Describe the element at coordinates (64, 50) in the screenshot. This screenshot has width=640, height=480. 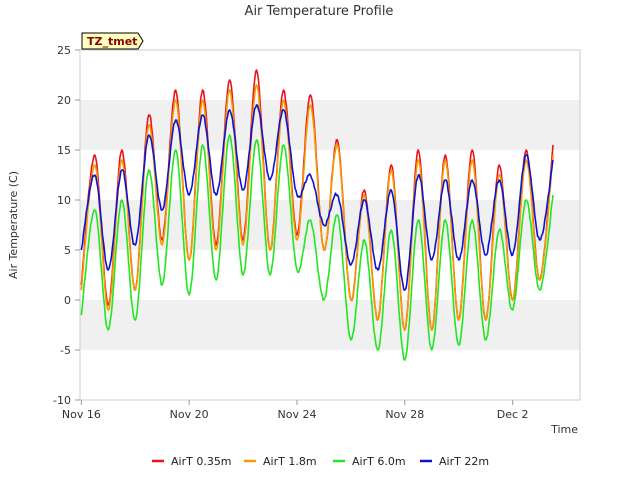
I see `y-tick-label: 25` at that location.